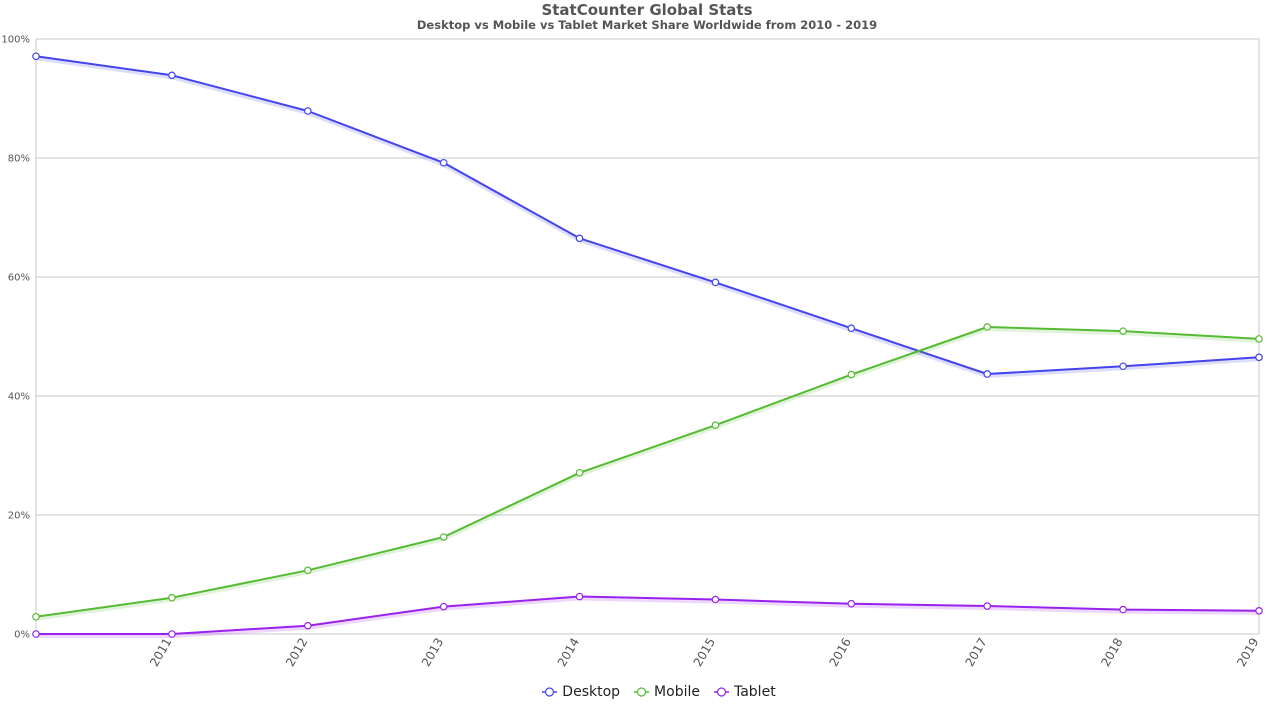  I want to click on legend-item-desktop: Desktop, so click(581, 692).